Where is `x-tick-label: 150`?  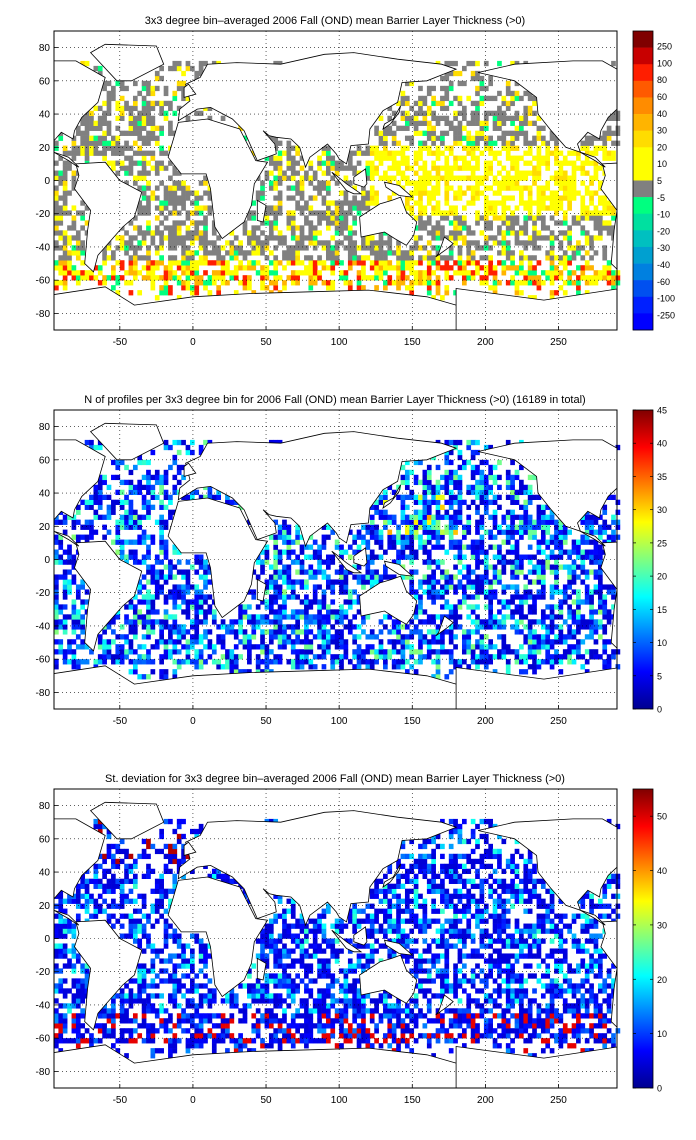
x-tick-label: 150 is located at coordinates (412, 342).